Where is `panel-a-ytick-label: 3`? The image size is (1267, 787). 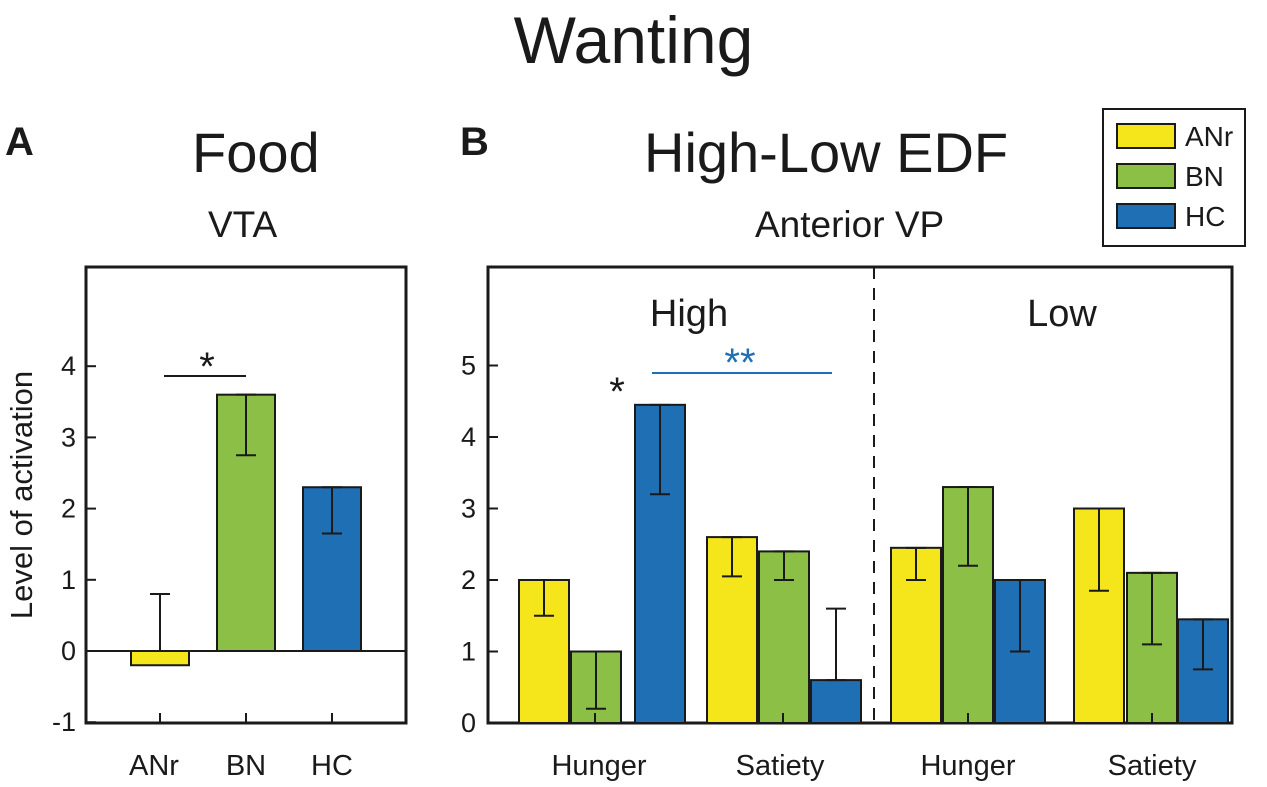 panel-a-ytick-label: 3 is located at coordinates (68, 437).